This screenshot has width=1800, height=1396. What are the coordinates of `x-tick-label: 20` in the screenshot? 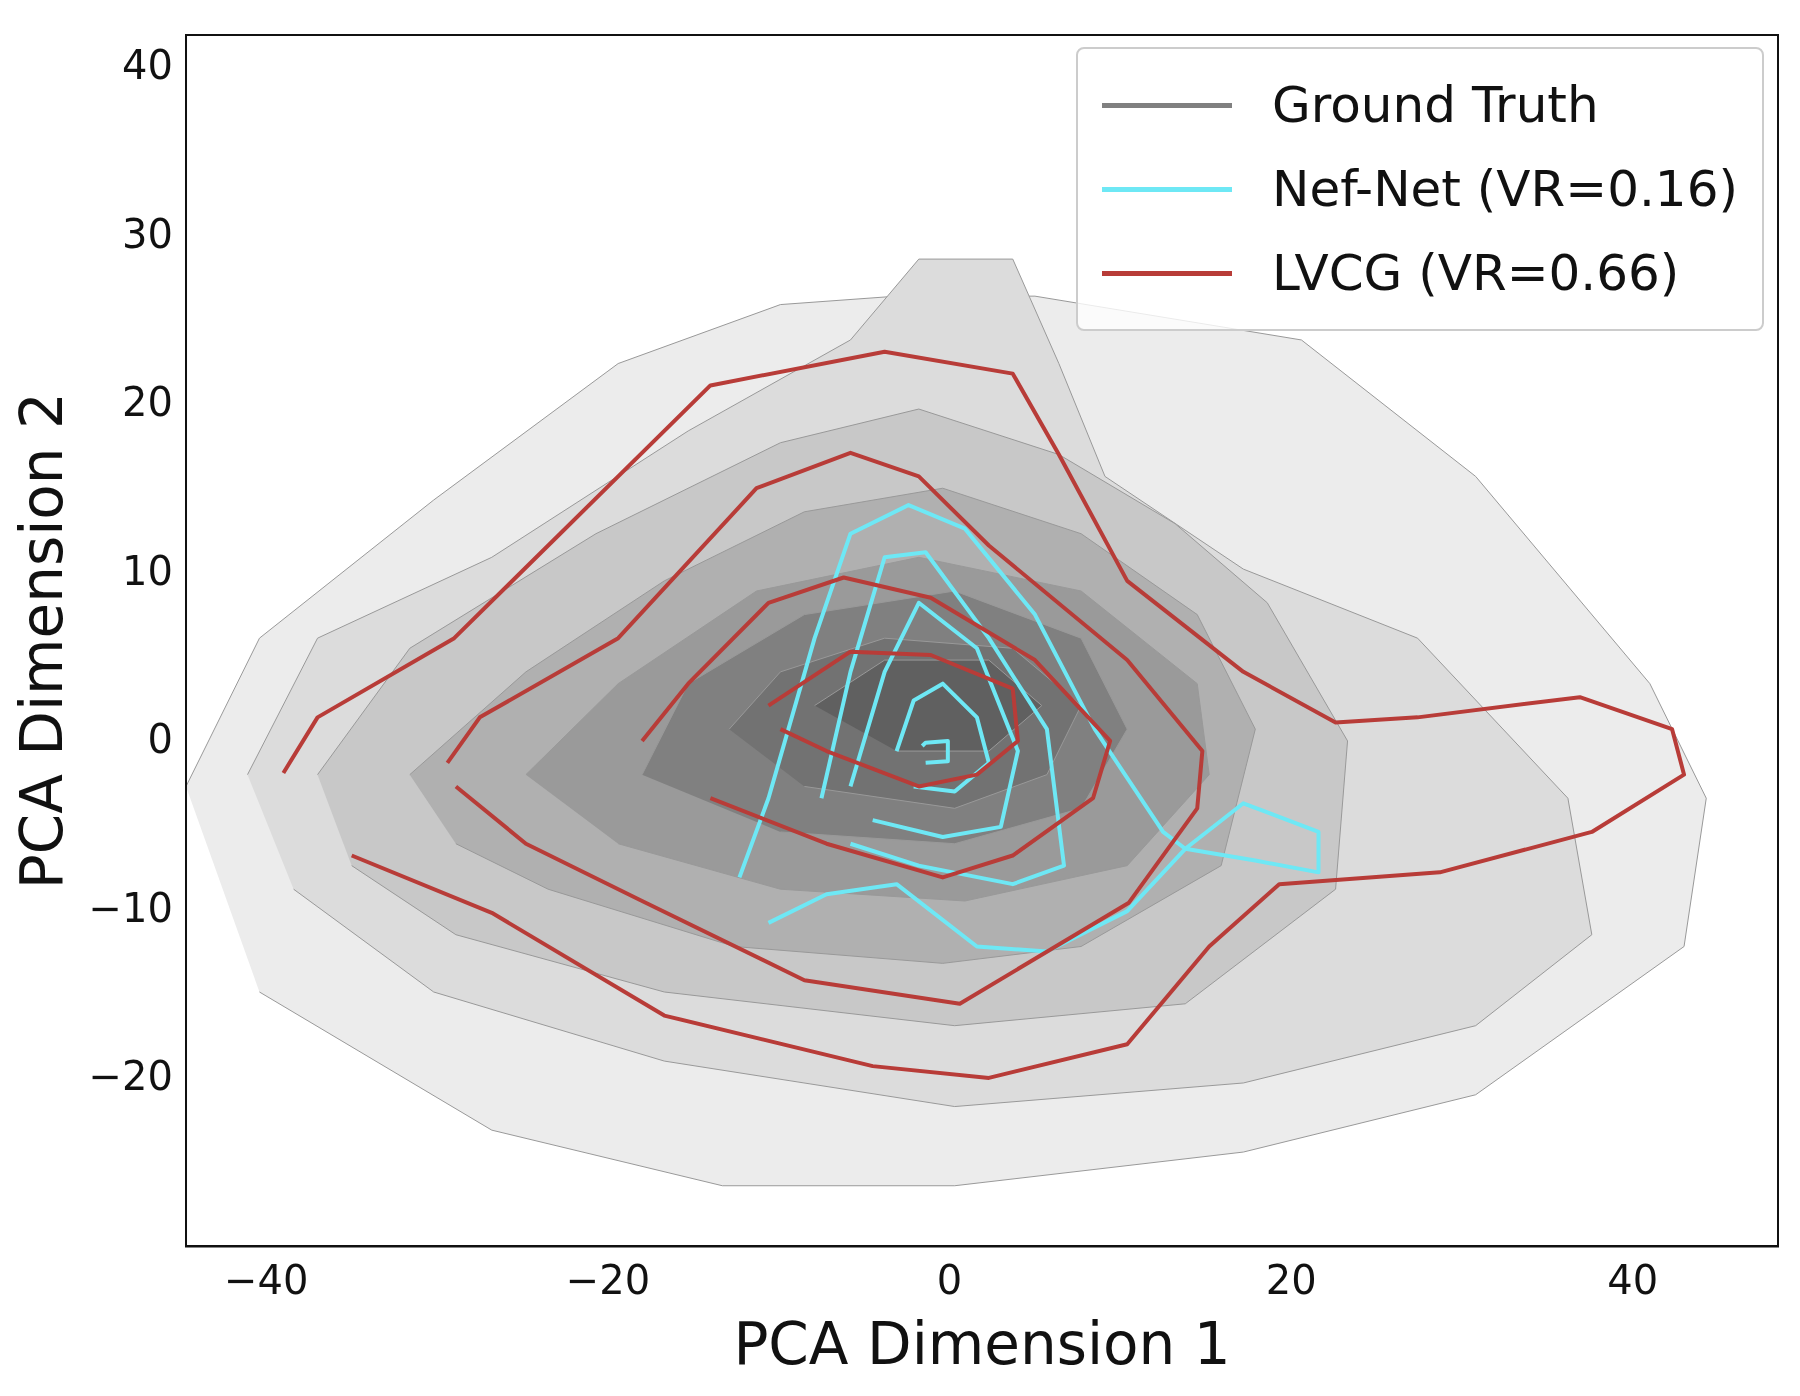 It's located at (1291, 1279).